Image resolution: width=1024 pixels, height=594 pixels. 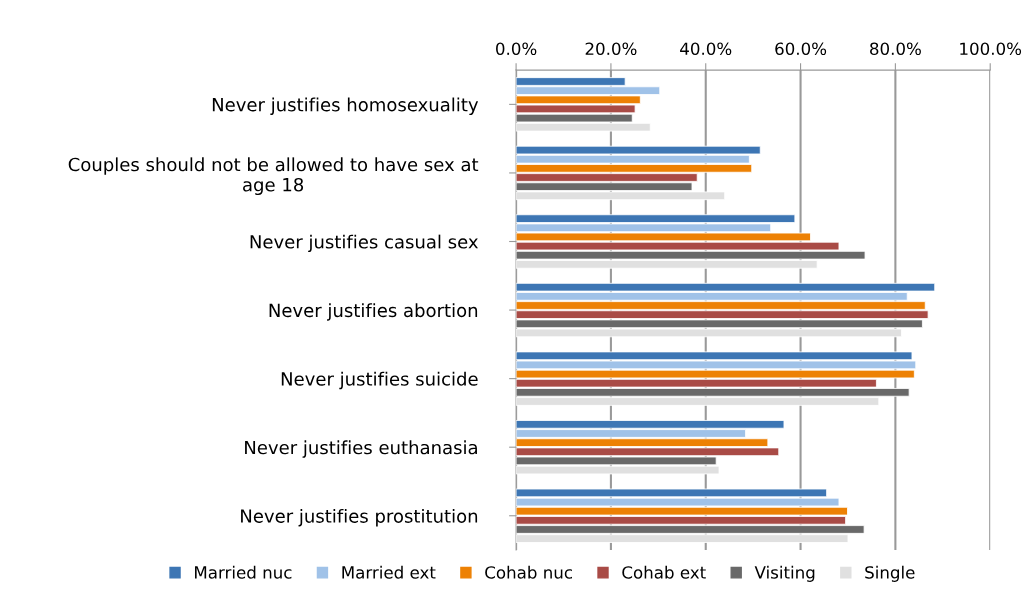 What do you see at coordinates (516, 49) in the screenshot?
I see `x-tick-label: 0.0%` at bounding box center [516, 49].